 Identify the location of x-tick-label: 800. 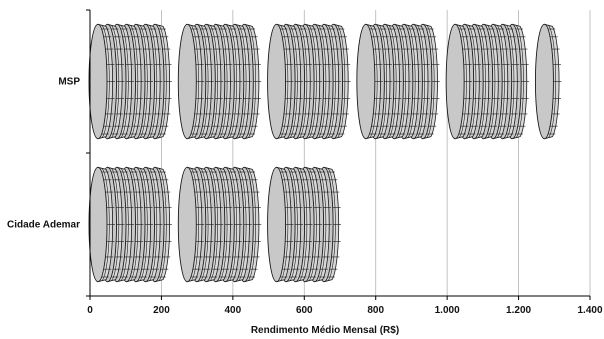
(375, 310).